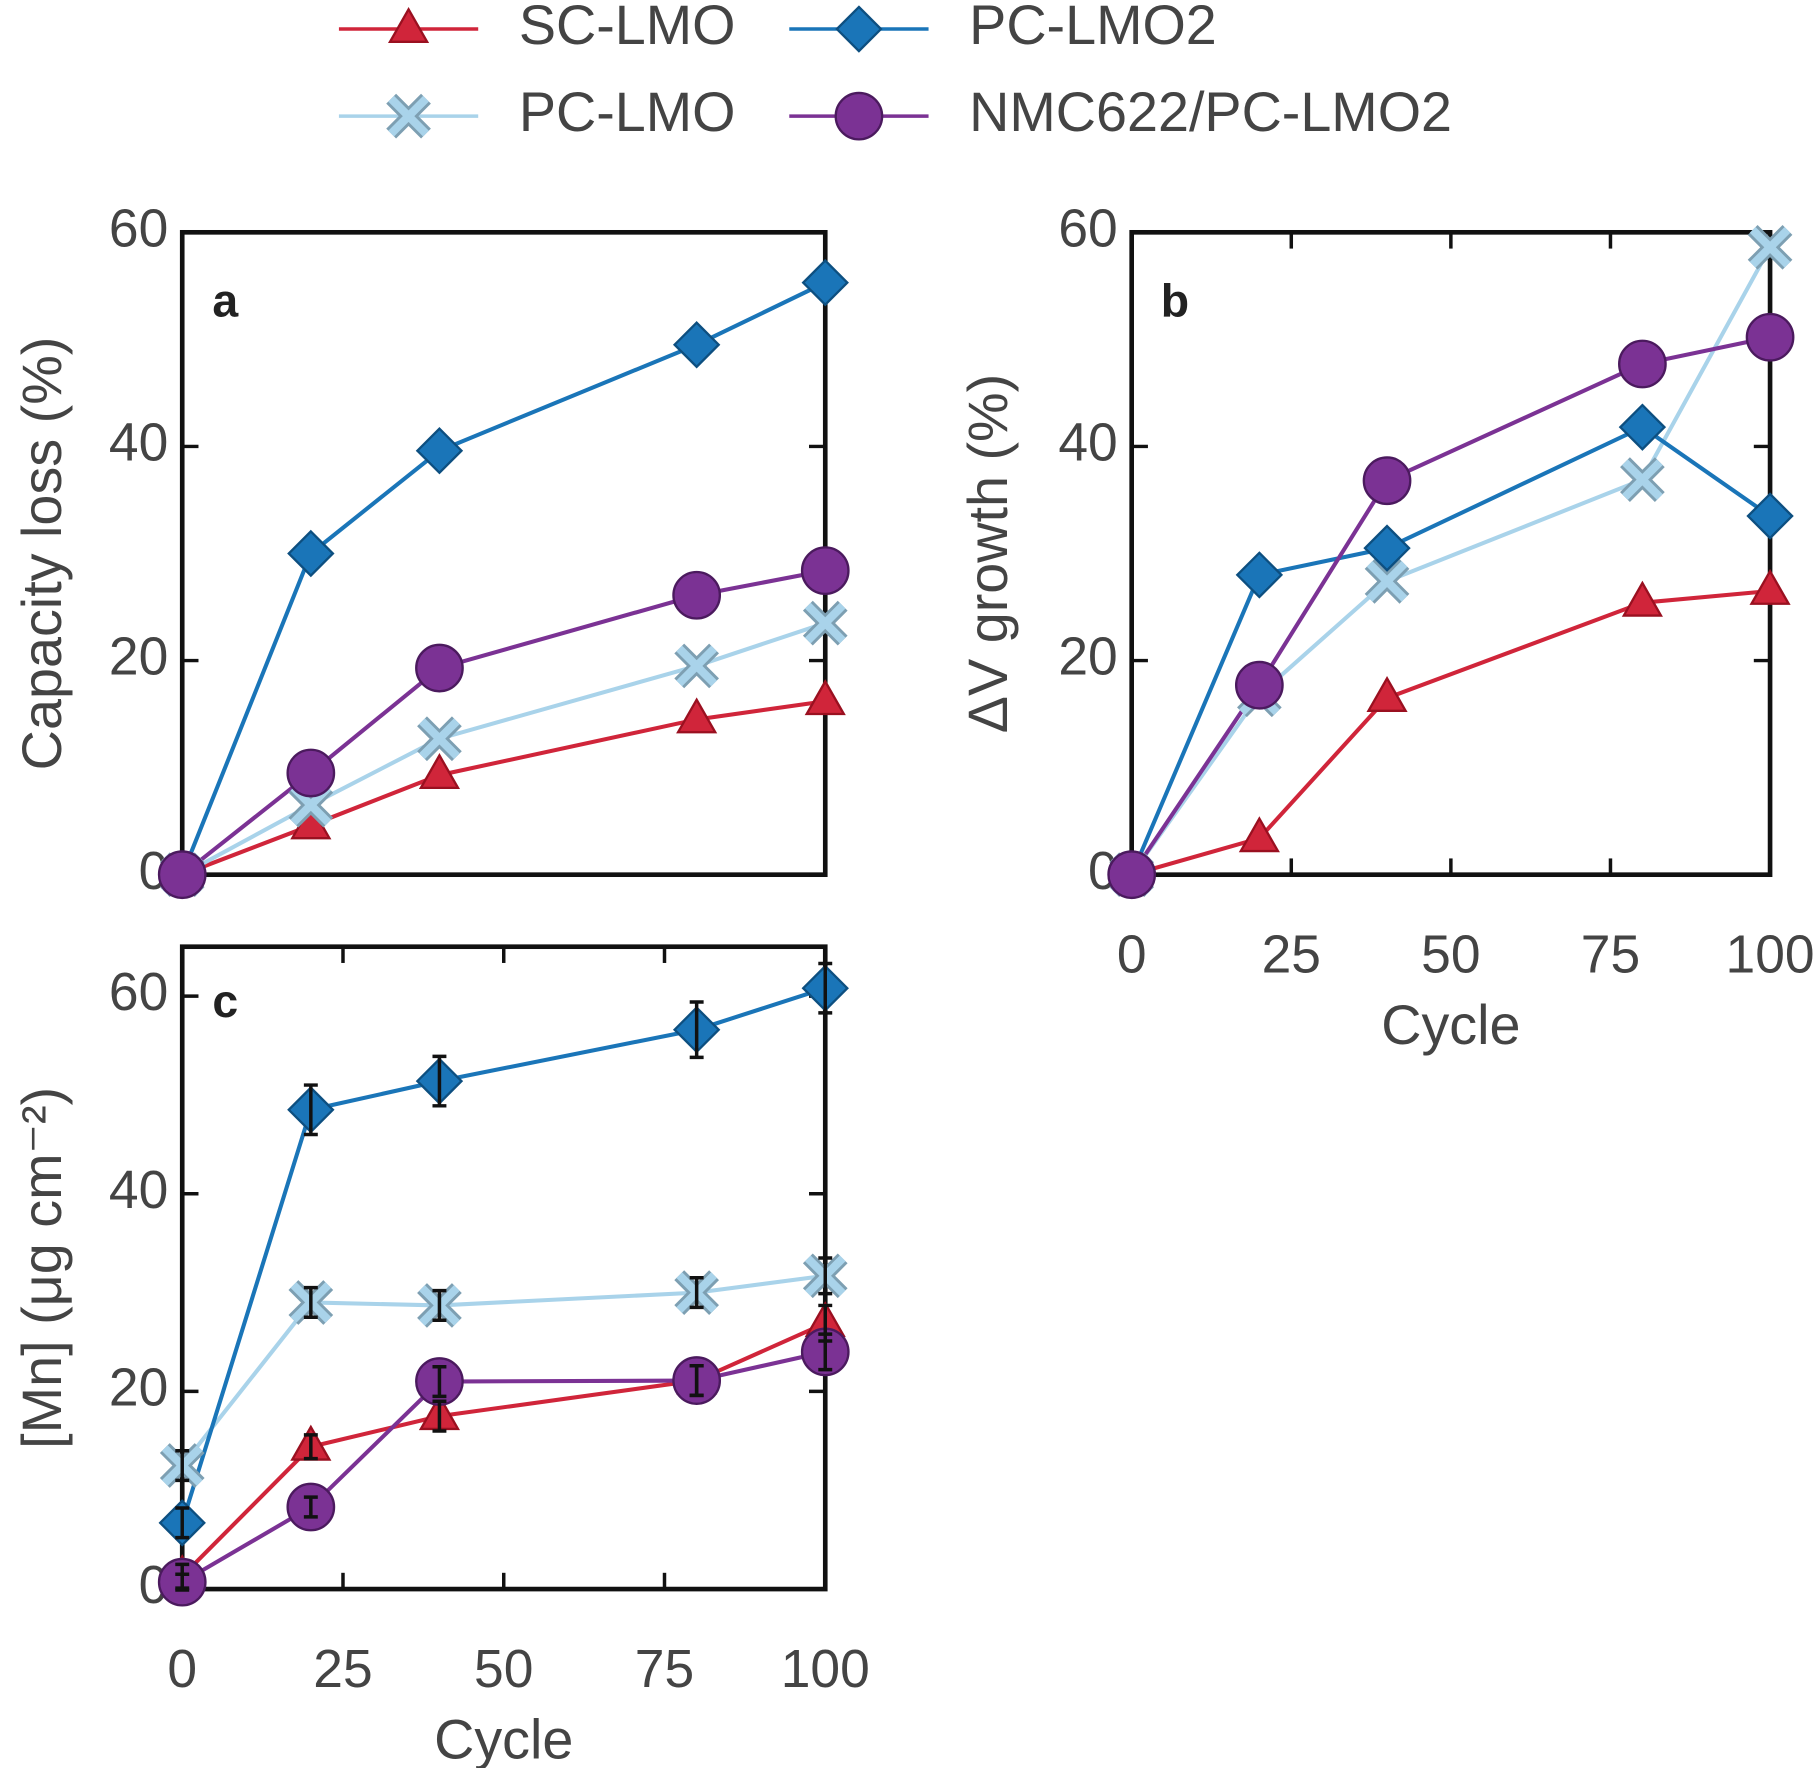 This screenshot has width=1820, height=1768. I want to click on legend-label: PC-LMO2, so click(1093, 28).